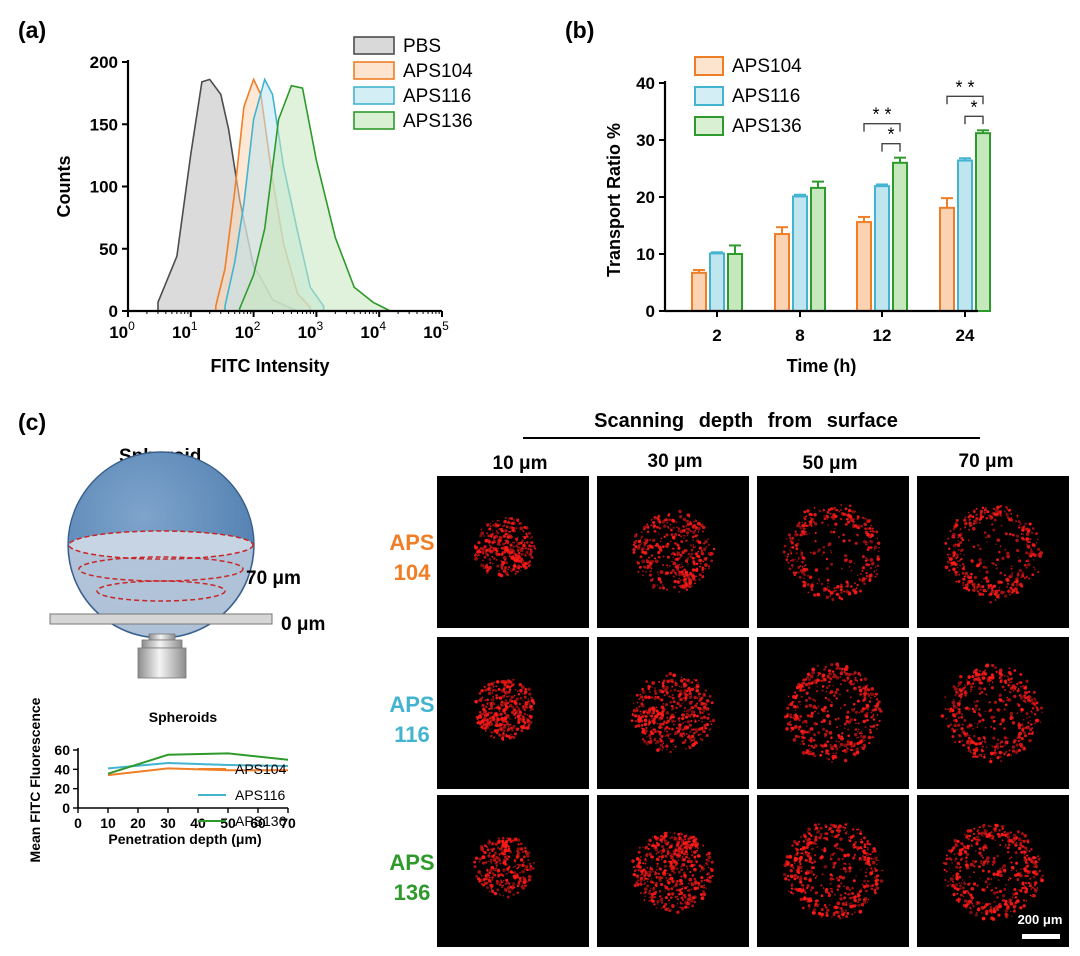 This screenshot has width=1080, height=956. What do you see at coordinates (161, 591) in the screenshot?
I see `focal-plane-bottom` at bounding box center [161, 591].